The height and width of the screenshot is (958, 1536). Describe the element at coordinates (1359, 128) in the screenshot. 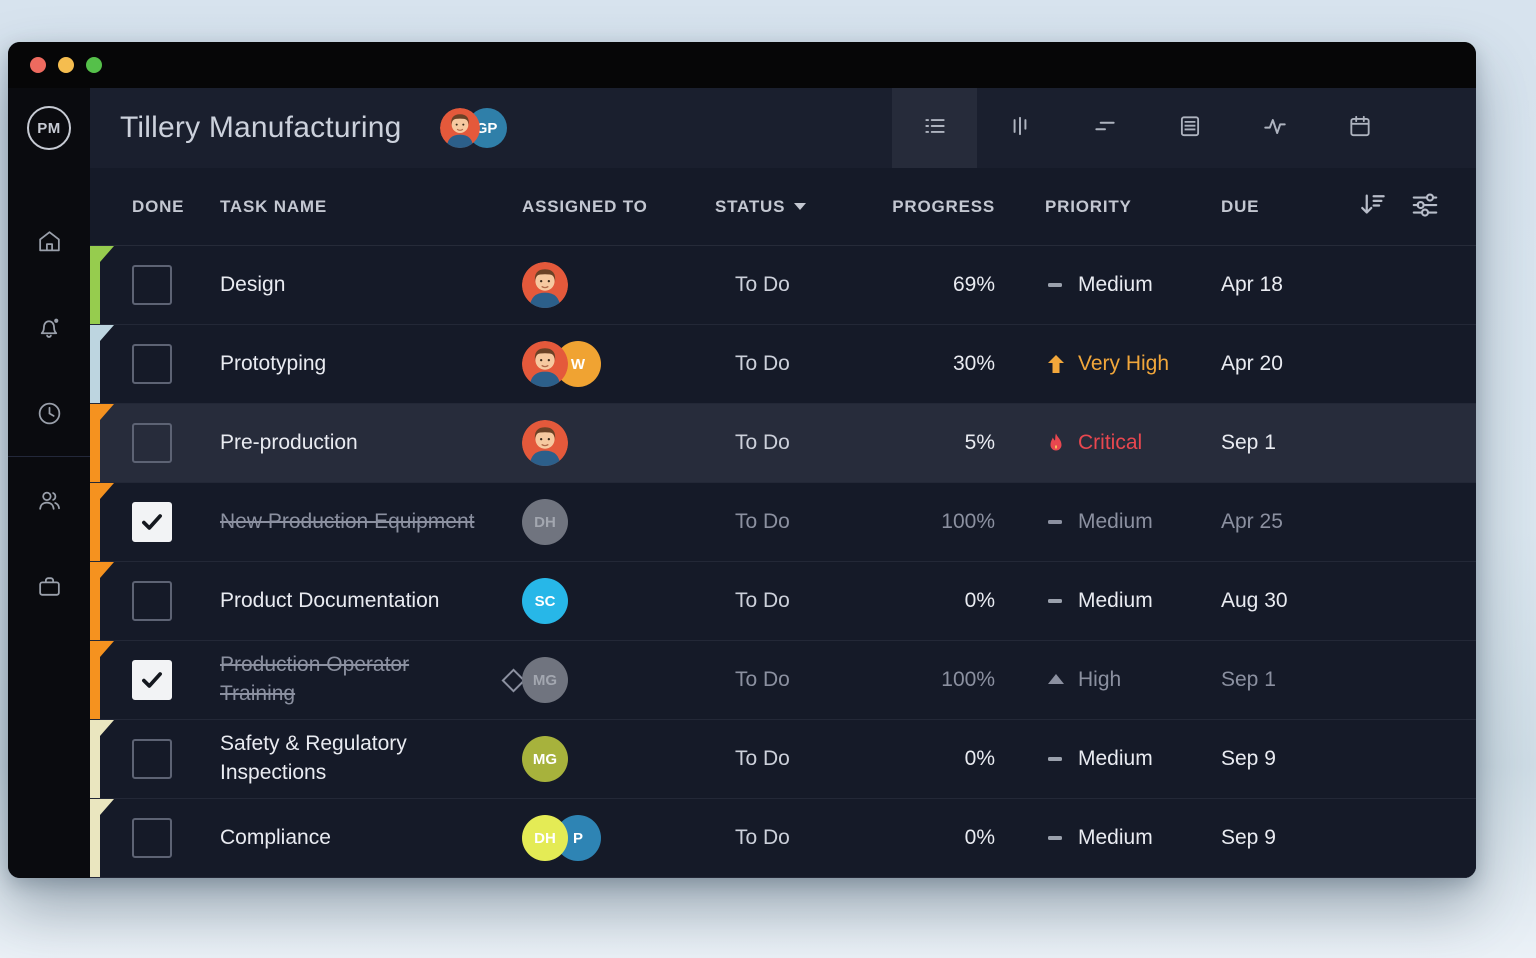

I see `view-calendar-button` at that location.